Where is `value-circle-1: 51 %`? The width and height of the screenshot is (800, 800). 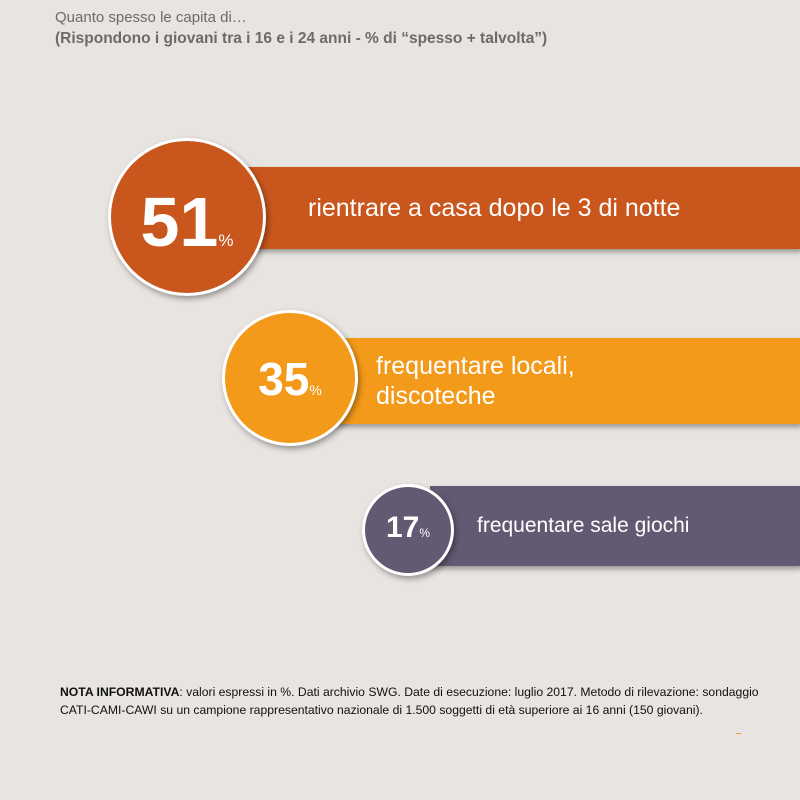
value-circle-1: 51 % is located at coordinates (187, 217).